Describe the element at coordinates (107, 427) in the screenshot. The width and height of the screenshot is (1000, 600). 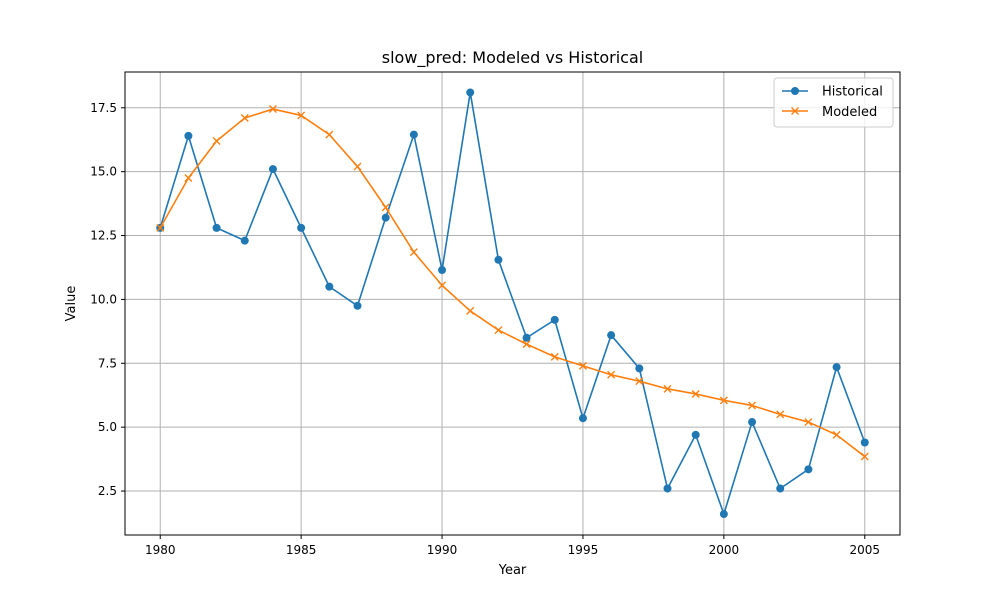
I see `y-tick-label: 5.0` at that location.